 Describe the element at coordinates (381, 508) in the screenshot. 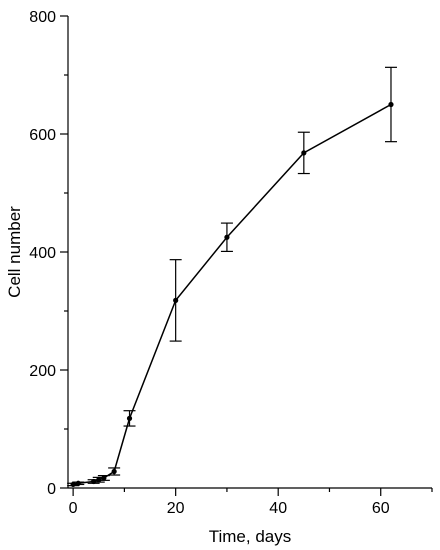

I see `x-tick-label: 60` at that location.